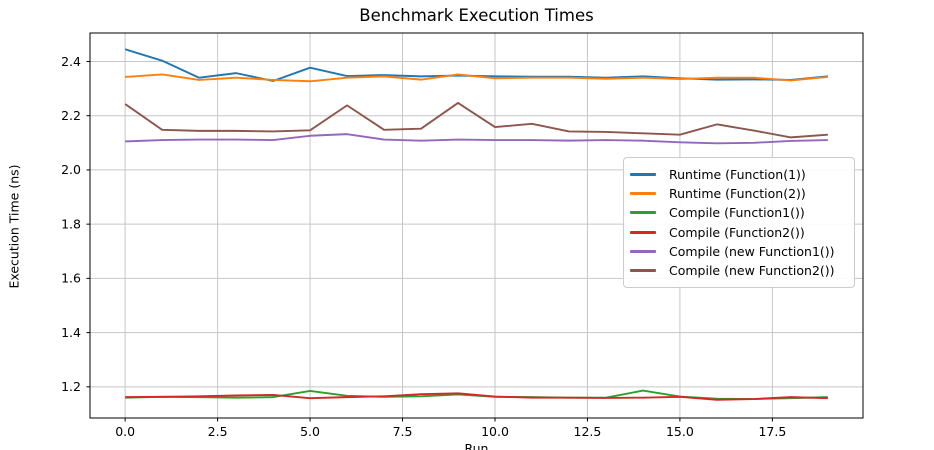 This screenshot has height=450, width=934. What do you see at coordinates (71, 386) in the screenshot?
I see `y-tick-label: 1.2` at bounding box center [71, 386].